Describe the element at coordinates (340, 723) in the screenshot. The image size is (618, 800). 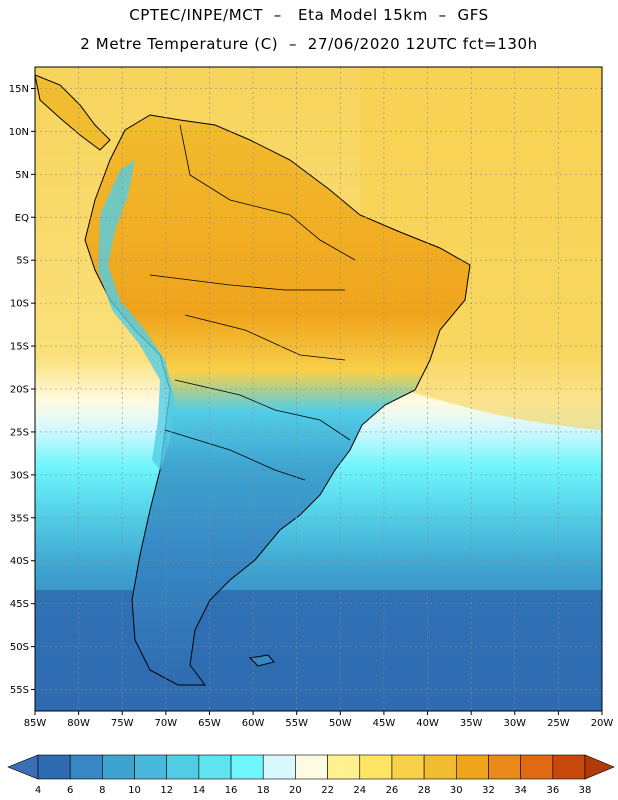
I see `lon-label: 50W` at that location.